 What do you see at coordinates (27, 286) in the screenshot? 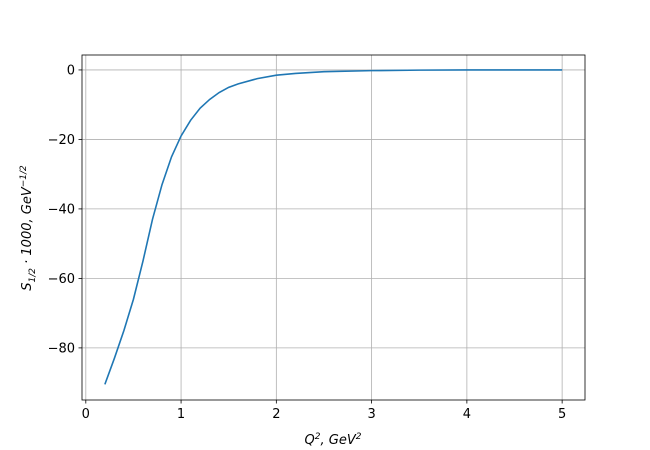
I see `y-label-part: S` at bounding box center [27, 286].